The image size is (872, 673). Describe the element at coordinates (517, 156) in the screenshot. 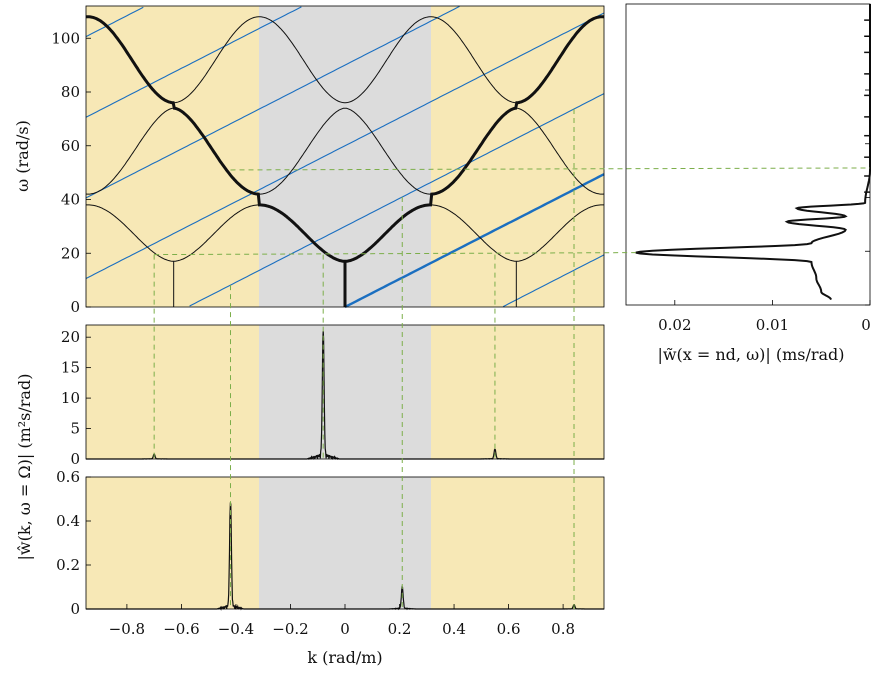

I see `passband-right` at that location.